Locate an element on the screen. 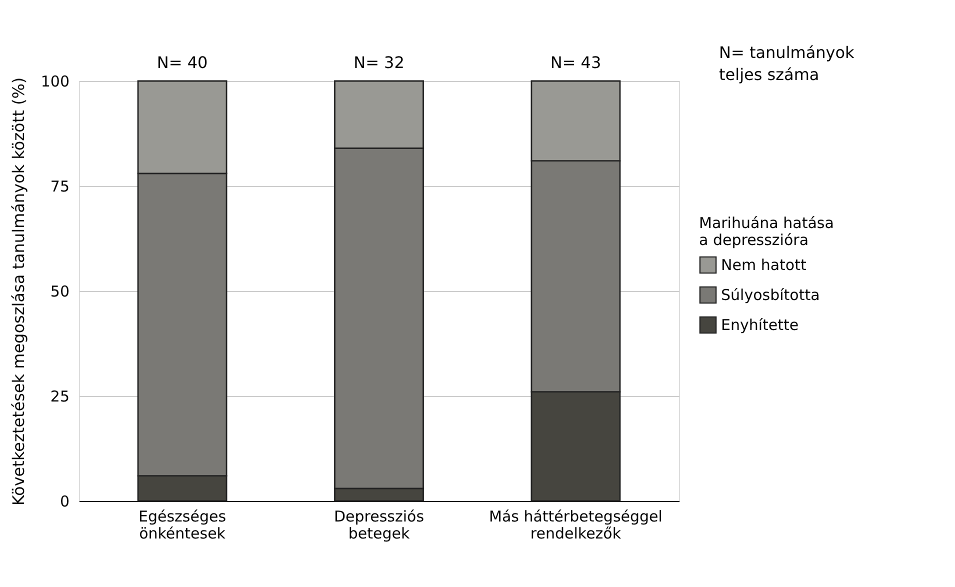 The width and height of the screenshot is (955, 587). x-tick-label: Más háttérbetegséggel rendelkezők is located at coordinates (575, 525).